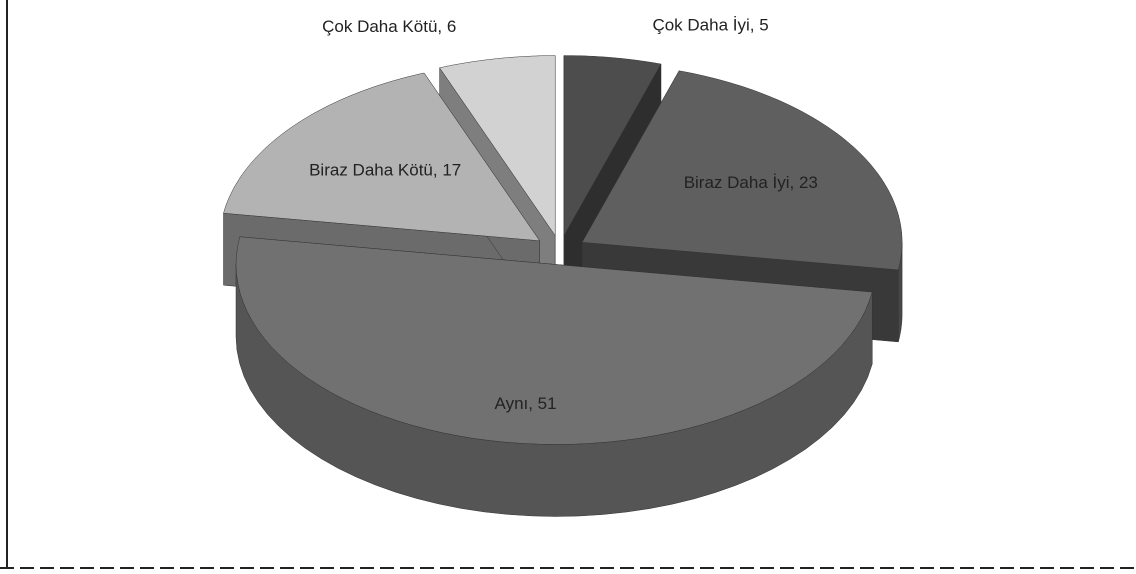  What do you see at coordinates (389, 26) in the screenshot?
I see `data-label: Çok Daha Kötü, 6` at bounding box center [389, 26].